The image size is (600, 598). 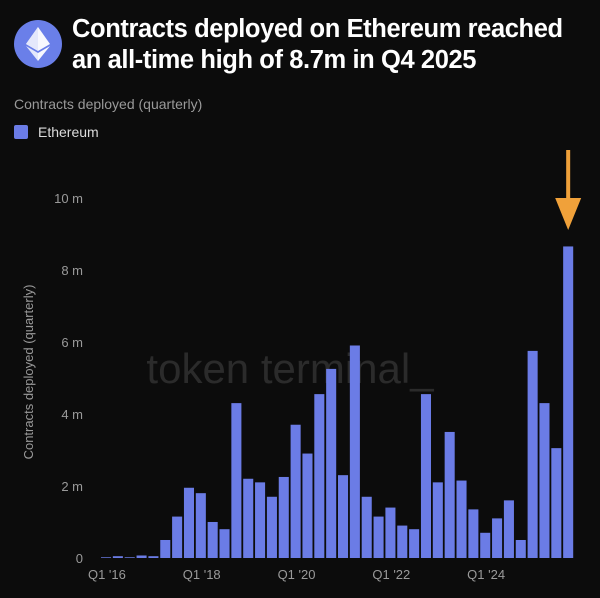 I want to click on watermark: token terminal_, so click(x=290, y=368).